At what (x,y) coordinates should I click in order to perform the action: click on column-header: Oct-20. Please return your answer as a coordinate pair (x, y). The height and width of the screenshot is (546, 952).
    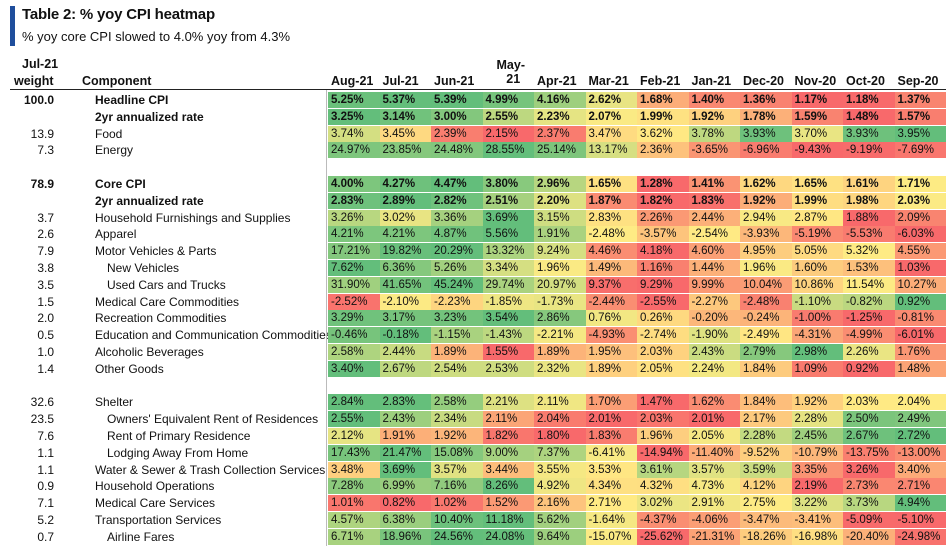
    Looking at the image, I should click on (865, 81).